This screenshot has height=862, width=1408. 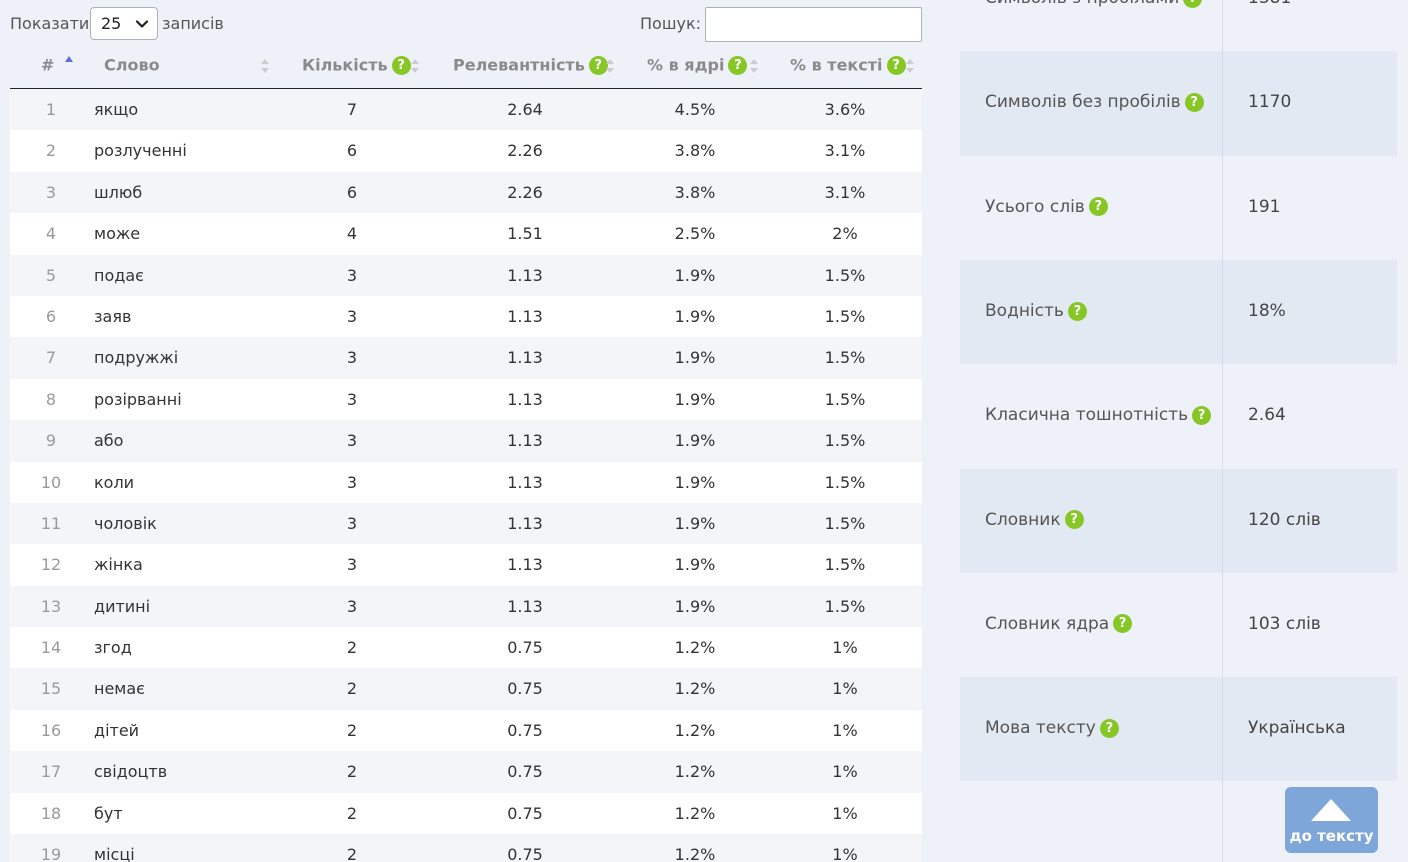 I want to click on column-header-text-percent: % в тексті?, so click(x=848, y=66).